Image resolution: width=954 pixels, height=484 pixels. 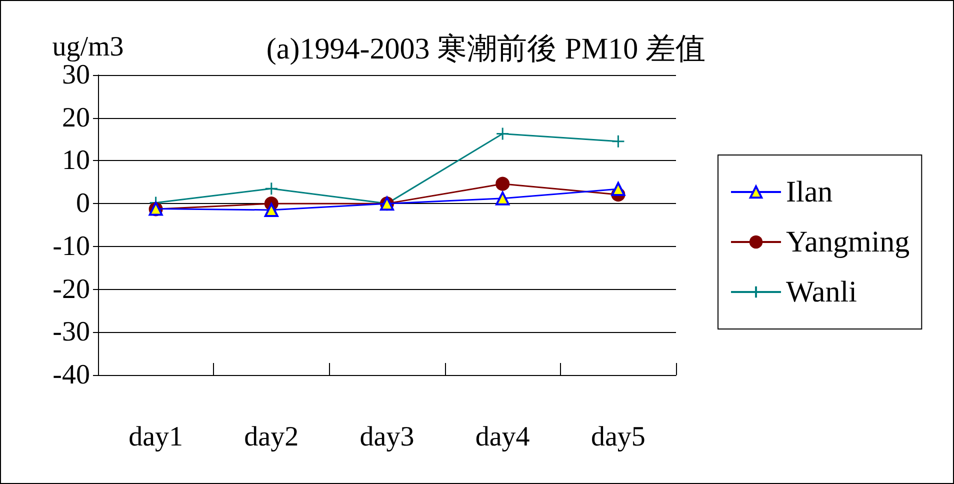 What do you see at coordinates (71, 246) in the screenshot?
I see `y-tick-label: -10` at bounding box center [71, 246].